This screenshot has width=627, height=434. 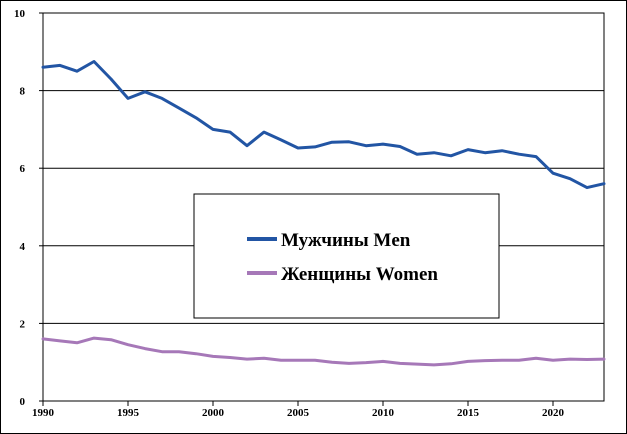 I want to click on legend-label: Мужчины Men, so click(x=346, y=240).